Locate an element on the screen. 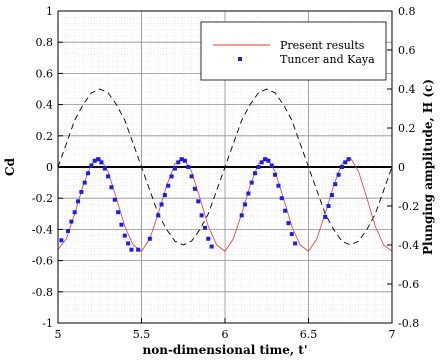  y-left-tick-label: 1 is located at coordinates (49, 11).